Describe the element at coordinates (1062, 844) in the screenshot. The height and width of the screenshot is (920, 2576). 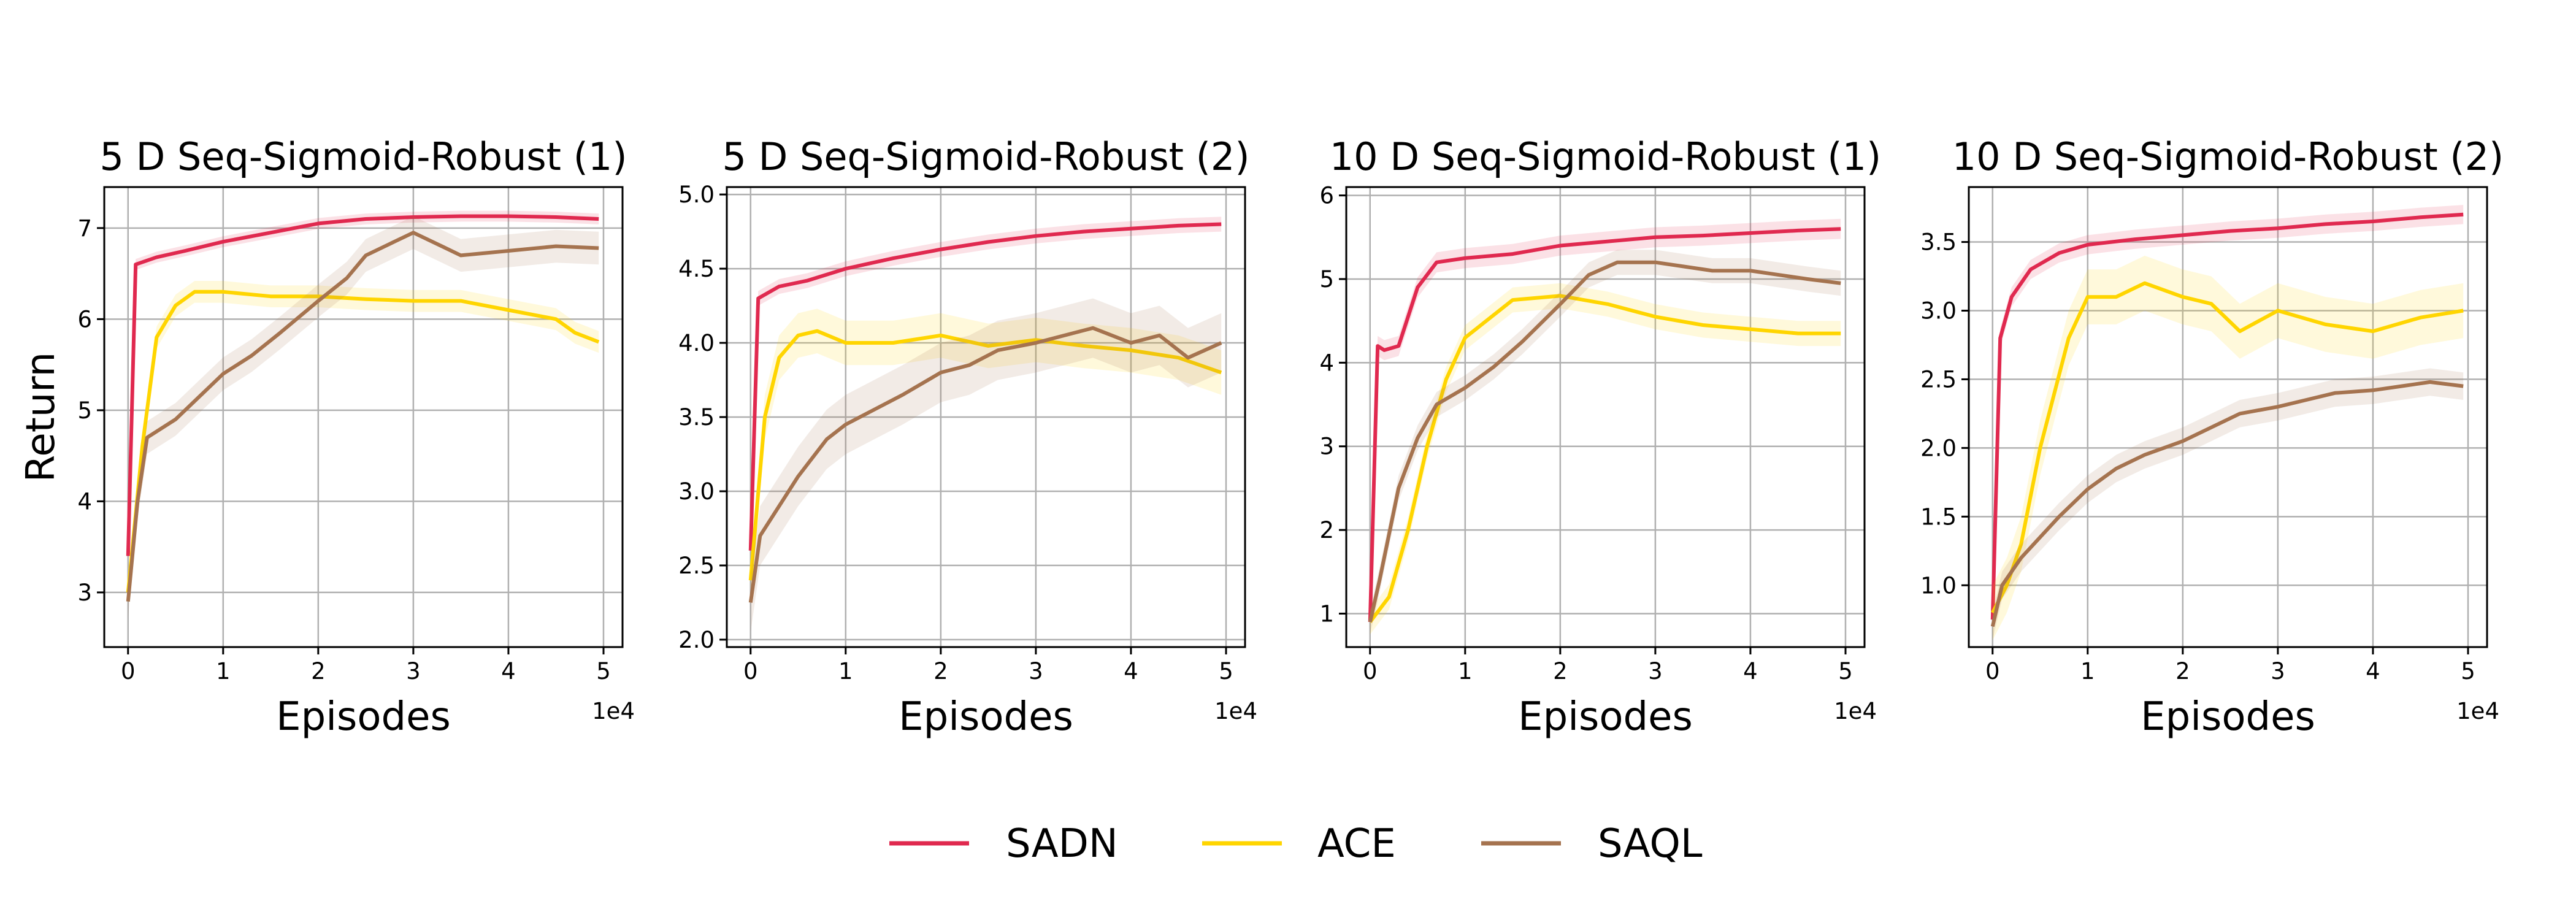
I see `legend-label-sadn: SADN` at that location.